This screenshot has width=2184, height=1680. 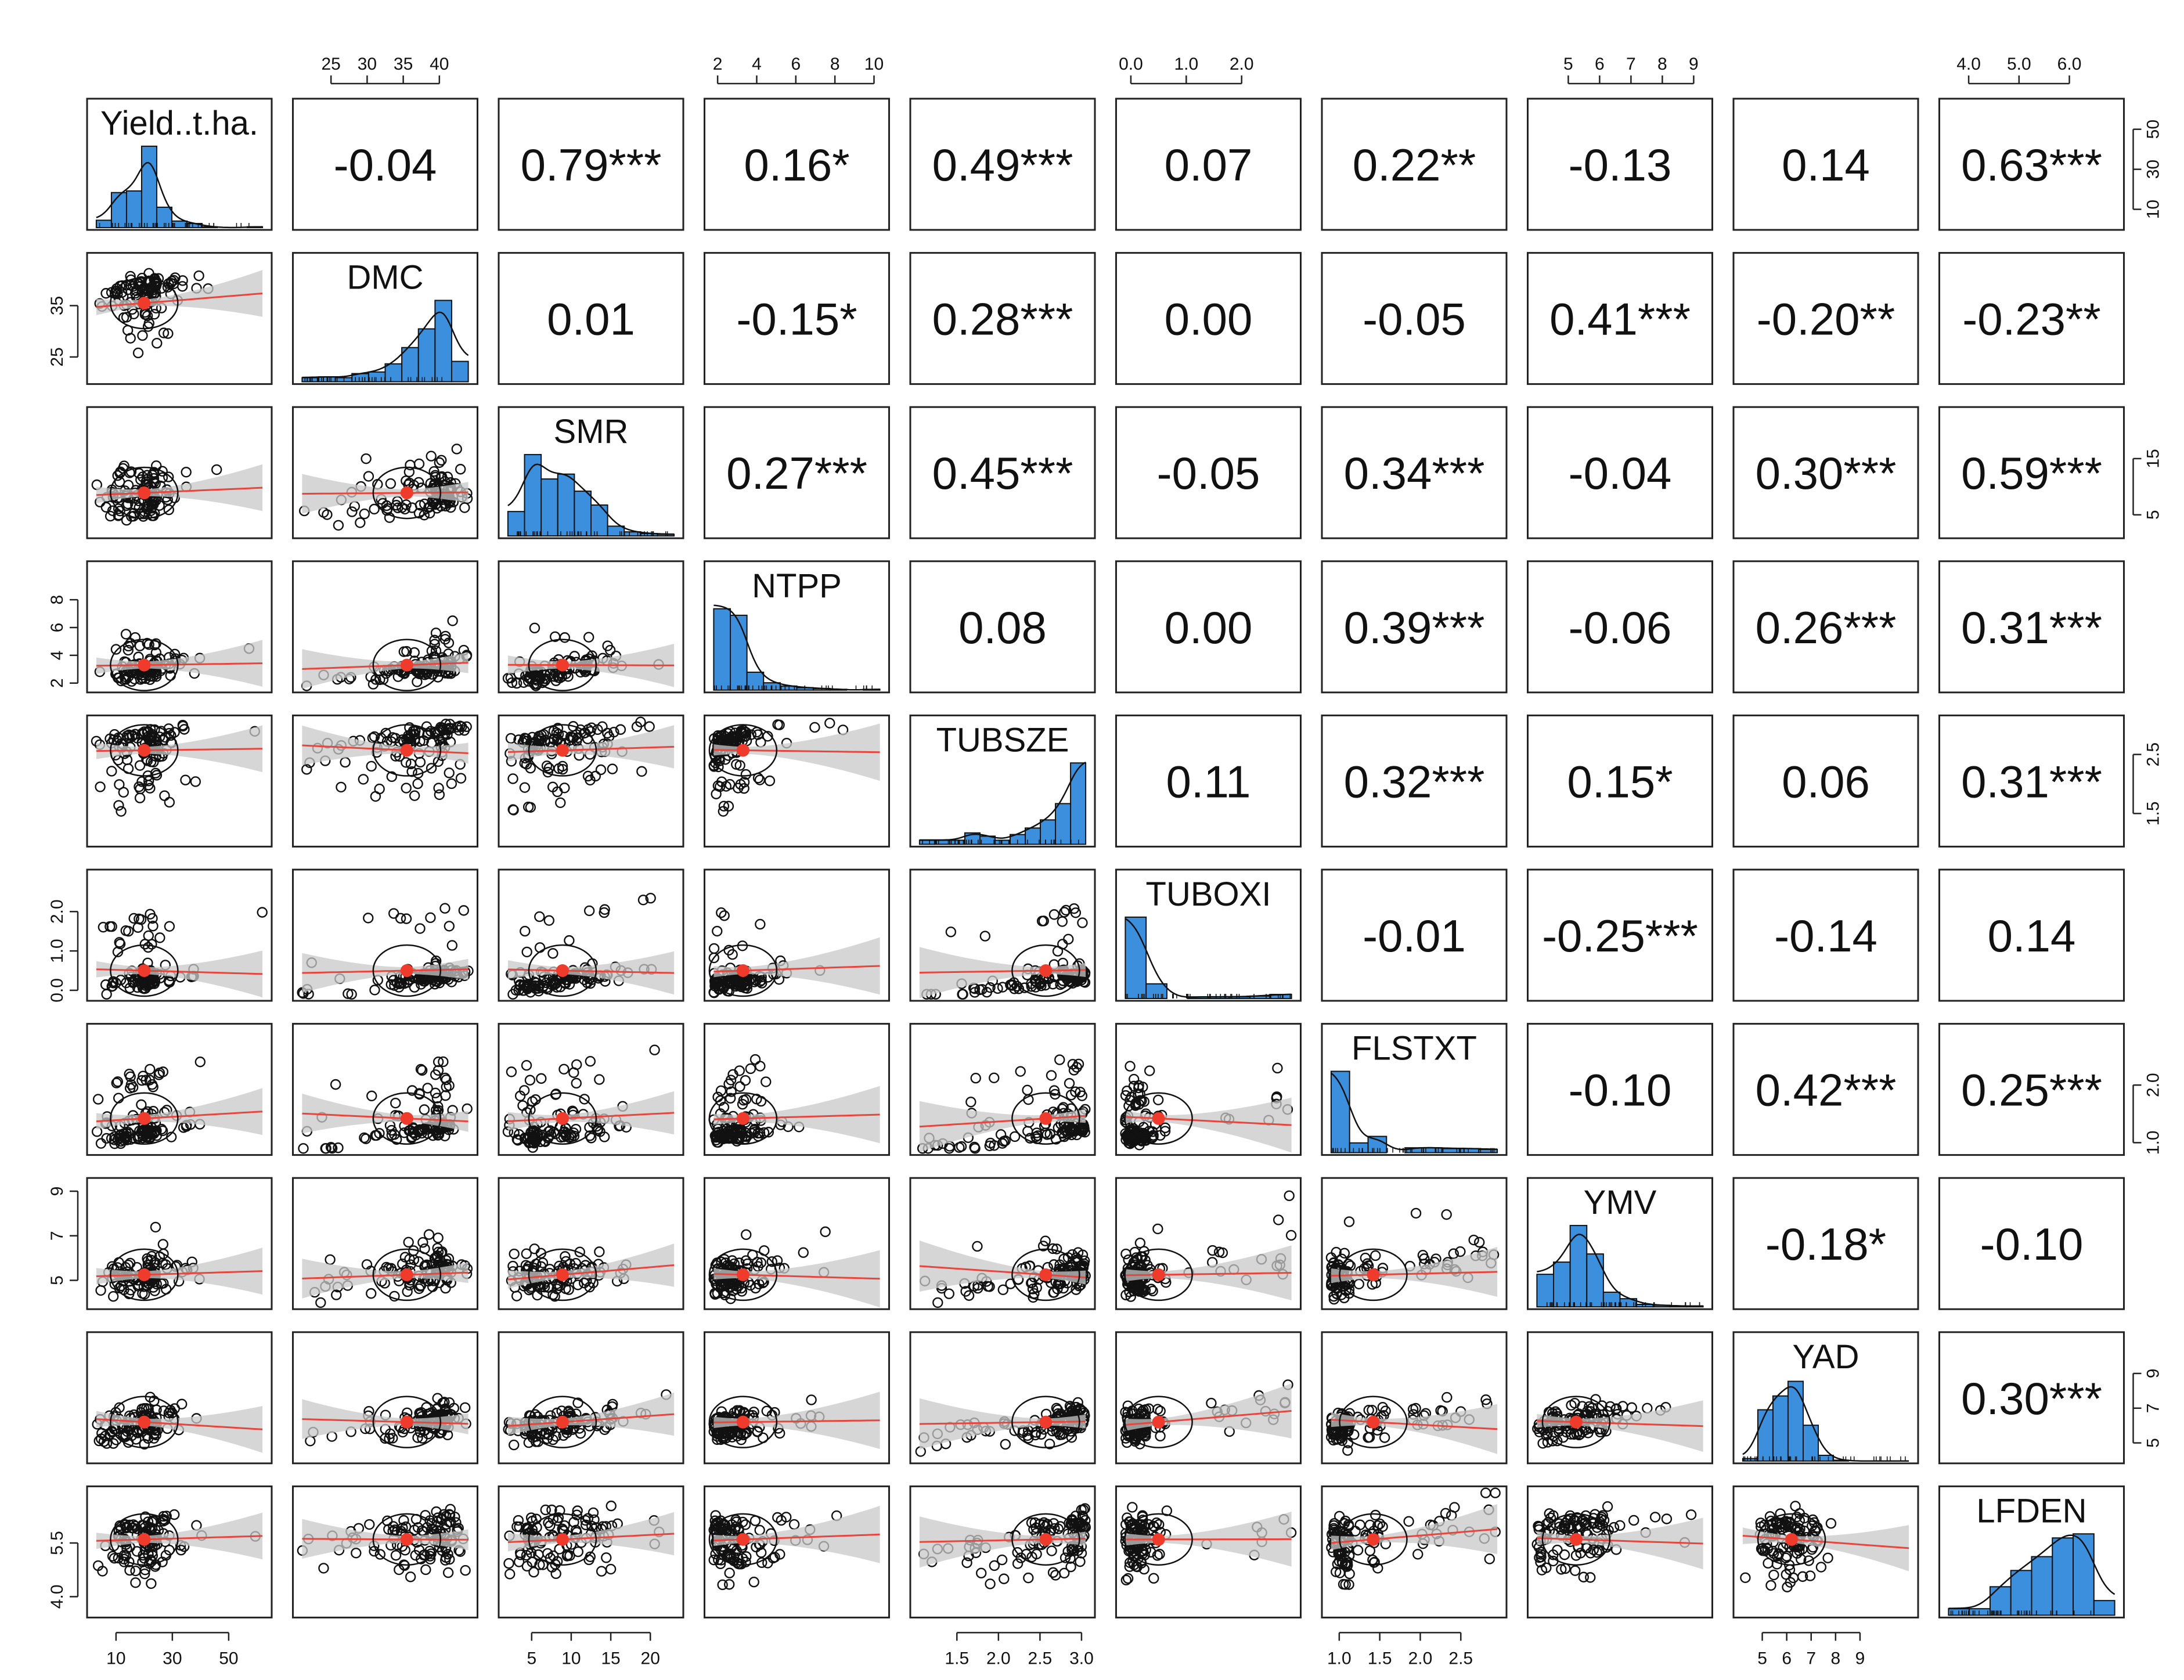 I want to click on correlation-label: 0.30***, so click(x=2031, y=1398).